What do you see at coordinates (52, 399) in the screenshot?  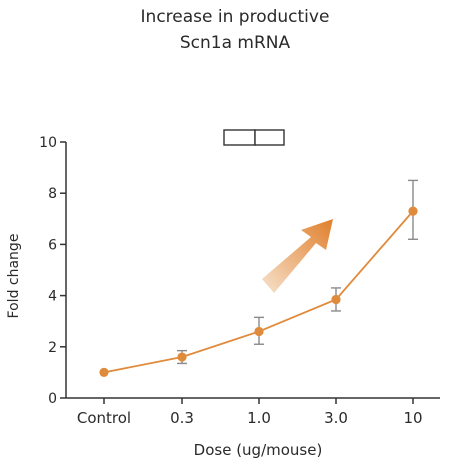 I see `y-tick-label: 0` at bounding box center [52, 399].